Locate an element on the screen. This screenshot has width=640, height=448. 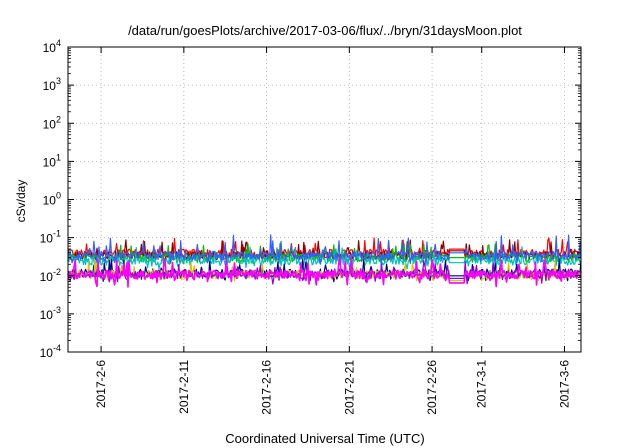
x-tick-label: 2017-2-26 is located at coordinates (432, 387).